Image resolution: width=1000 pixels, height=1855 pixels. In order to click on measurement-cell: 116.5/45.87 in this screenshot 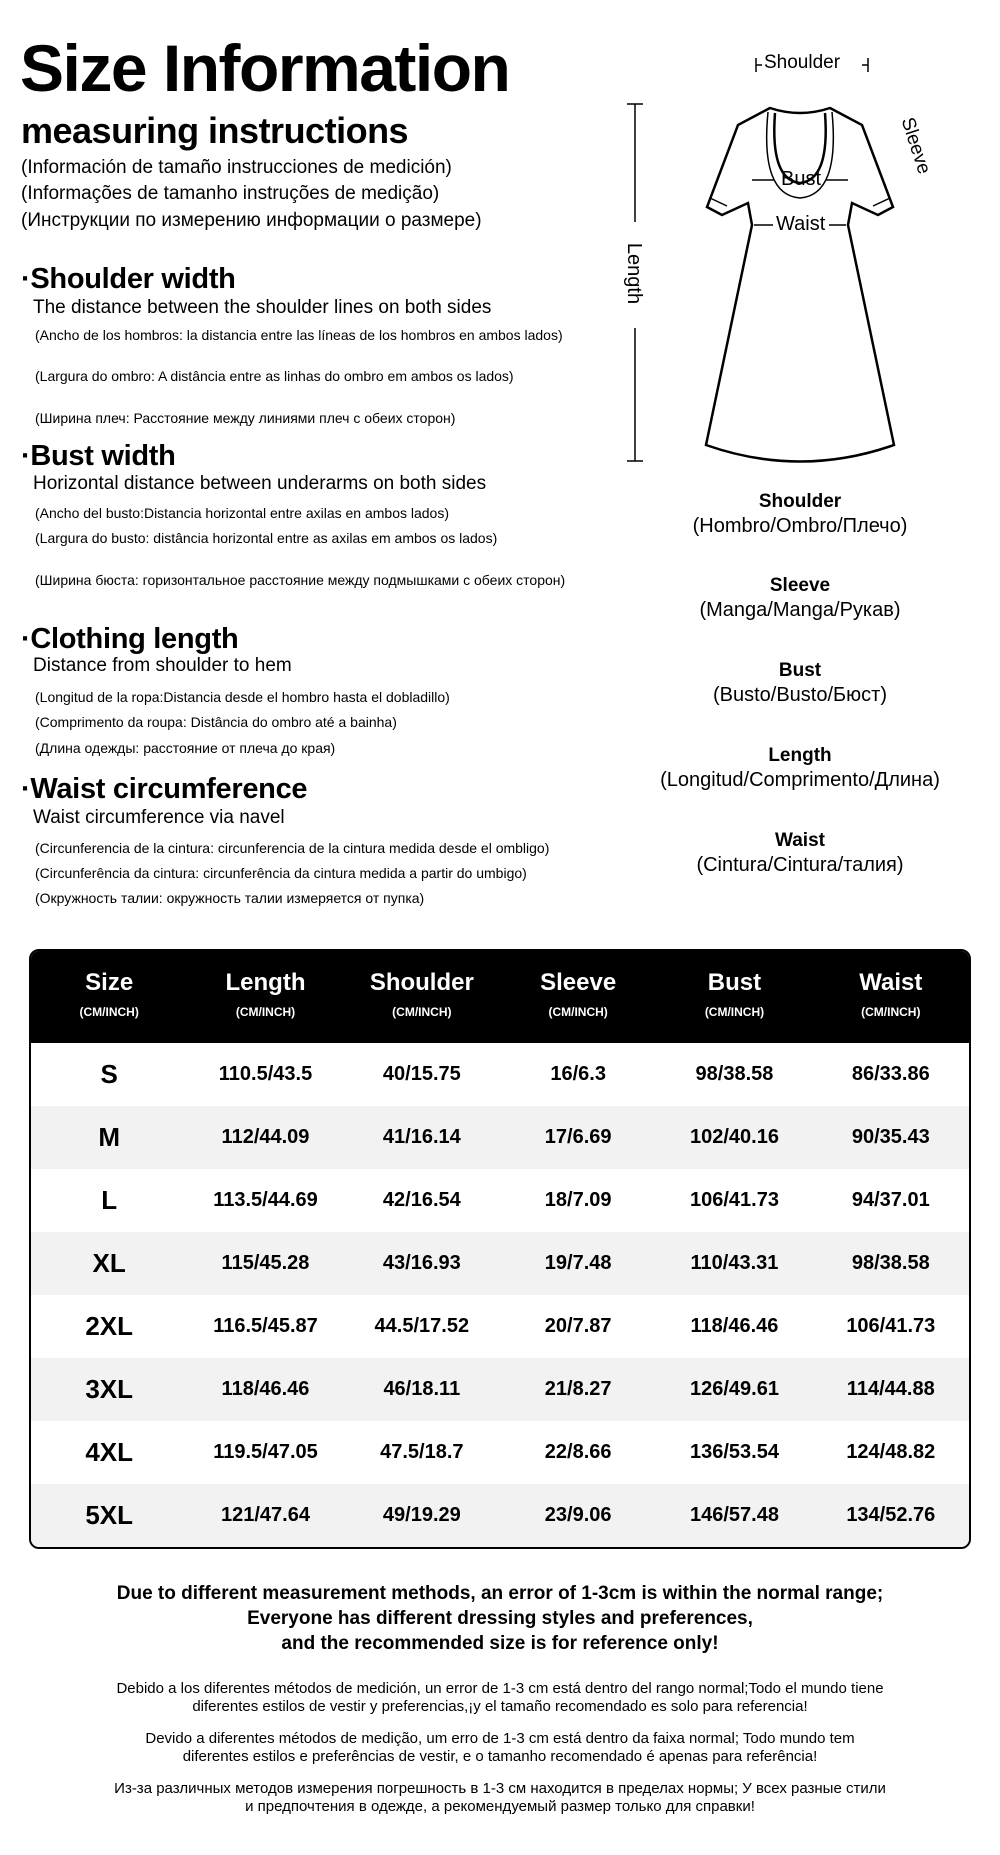, I will do `click(265, 1326)`.